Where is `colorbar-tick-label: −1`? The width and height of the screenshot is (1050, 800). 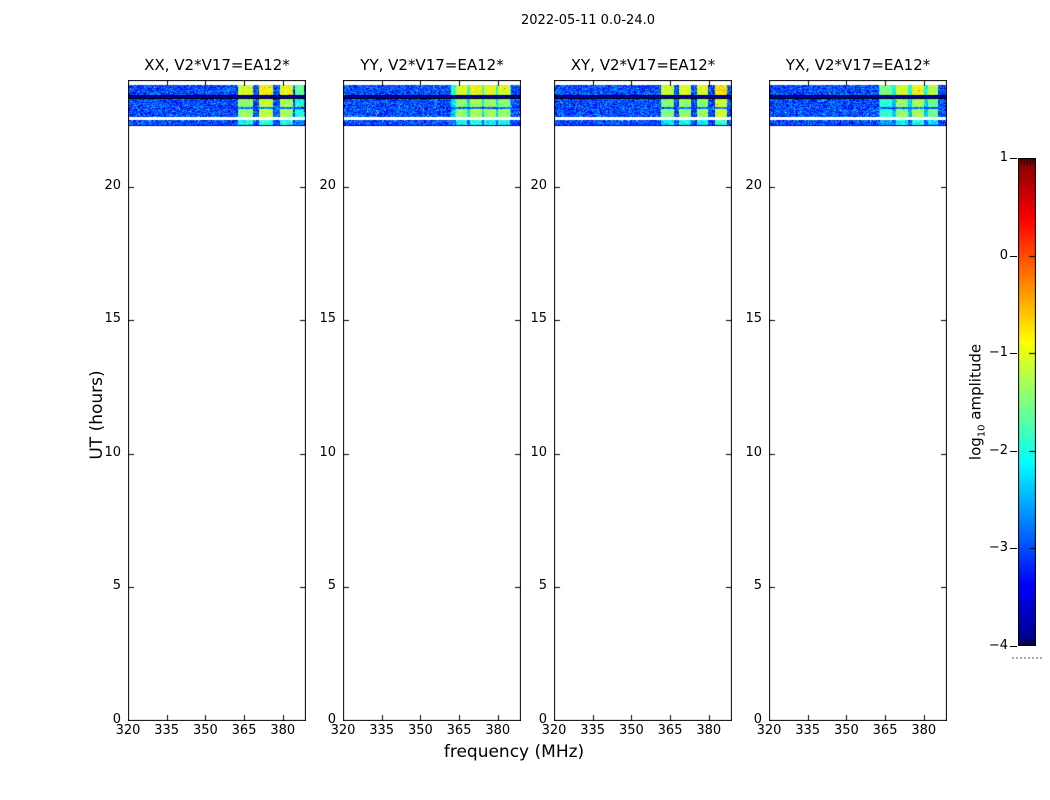
colorbar-tick-label: −1 is located at coordinates (998, 353).